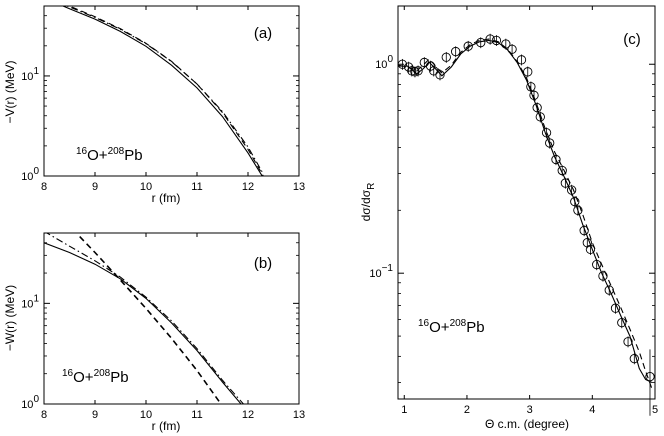  Describe the element at coordinates (371, 186) in the screenshot. I see `panel-c-ylabel-sub: R` at that location.